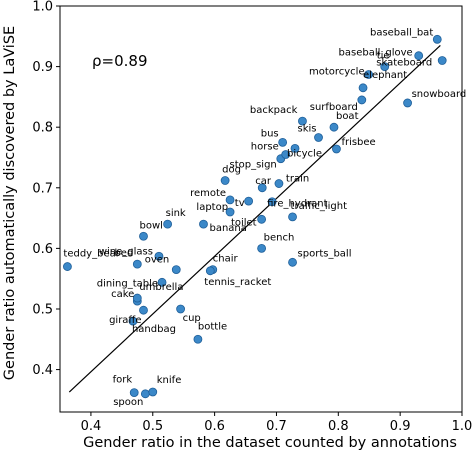  What do you see at coordinates (272, 202) in the screenshot?
I see `data-point-fire-hydrant` at bounding box center [272, 202].